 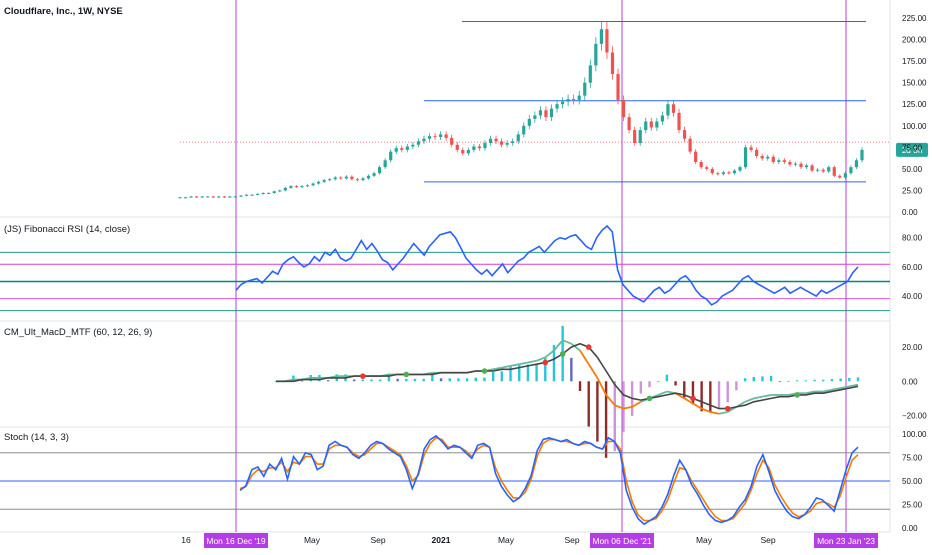 I want to click on price-tick-label: 125.00, so click(x=914, y=104).